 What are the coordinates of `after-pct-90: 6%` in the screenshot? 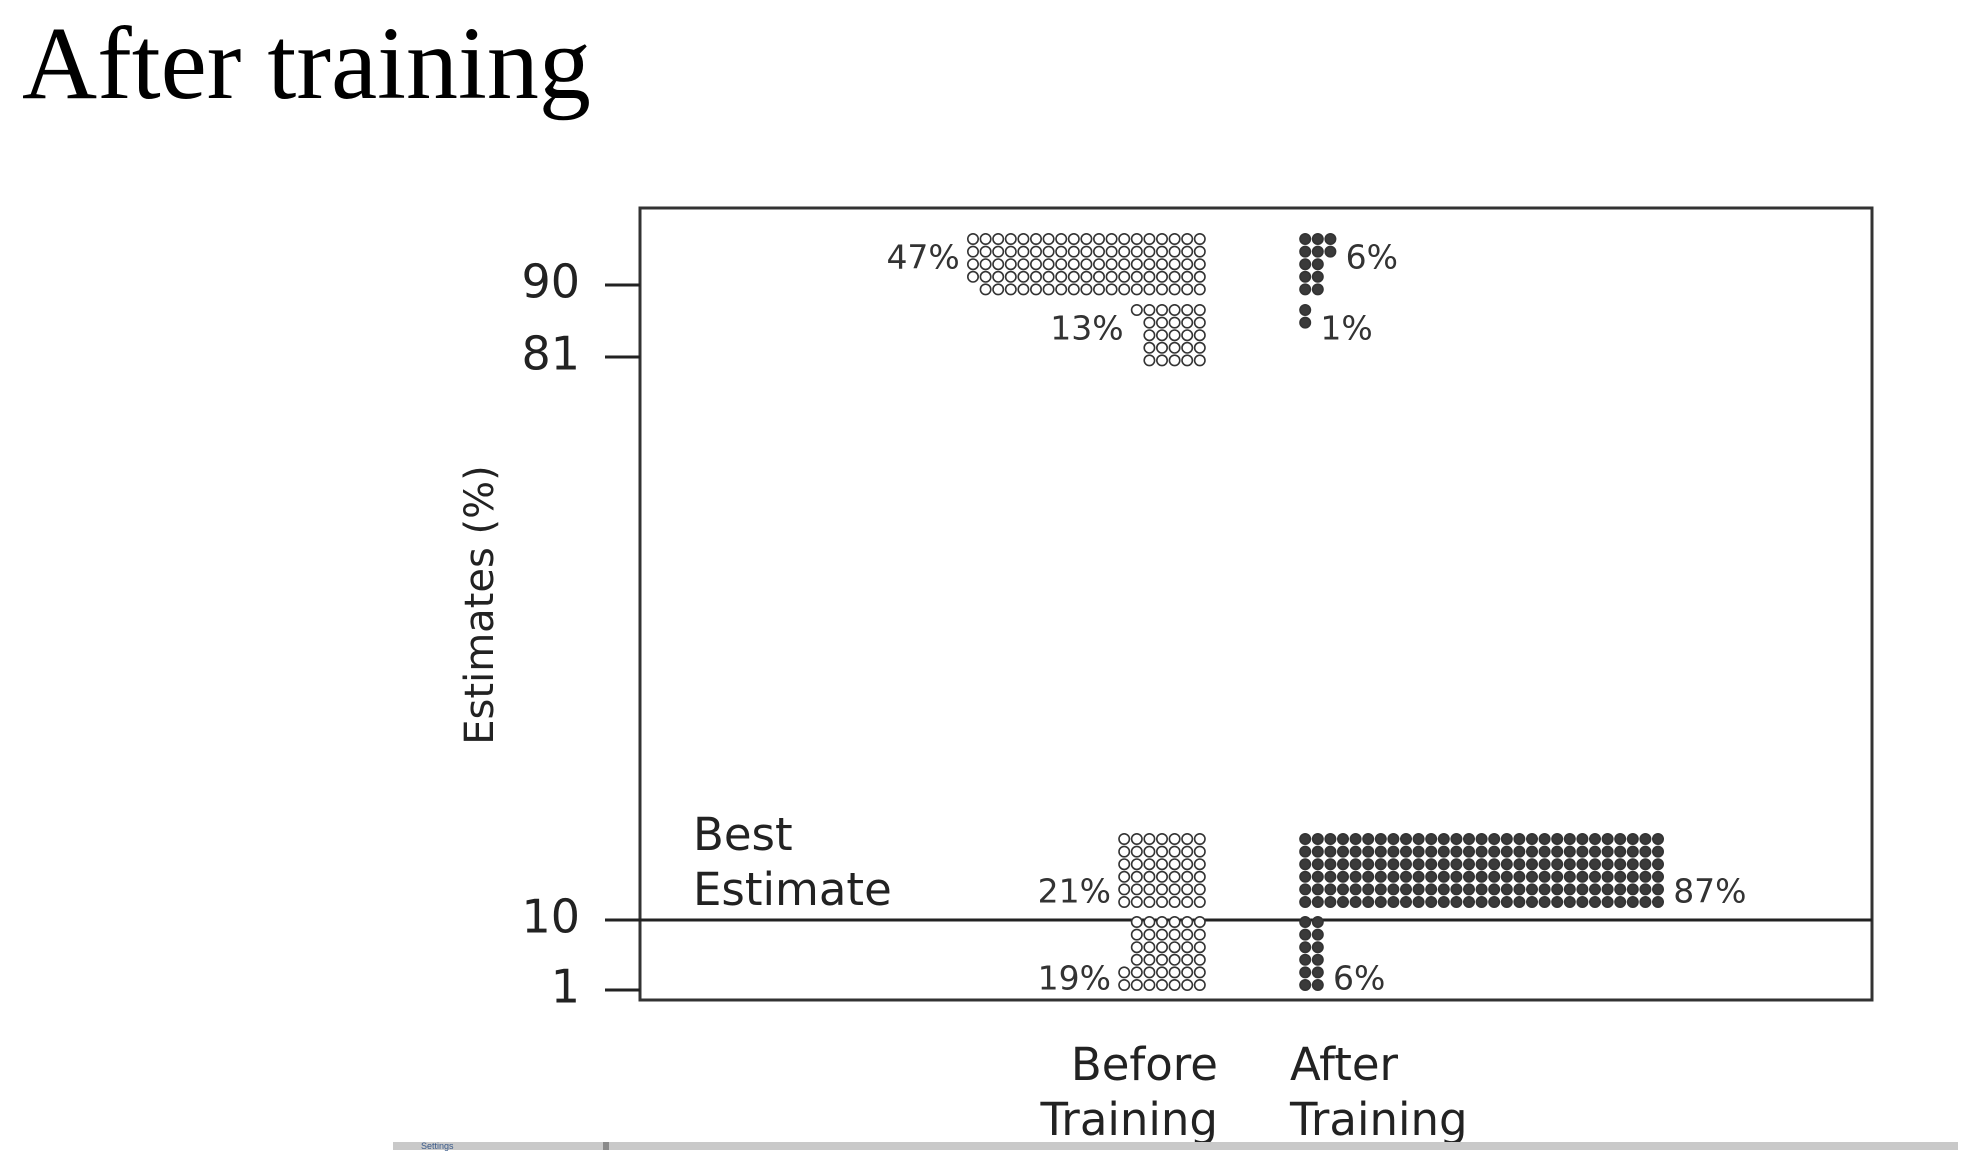 It's located at (1372, 257).